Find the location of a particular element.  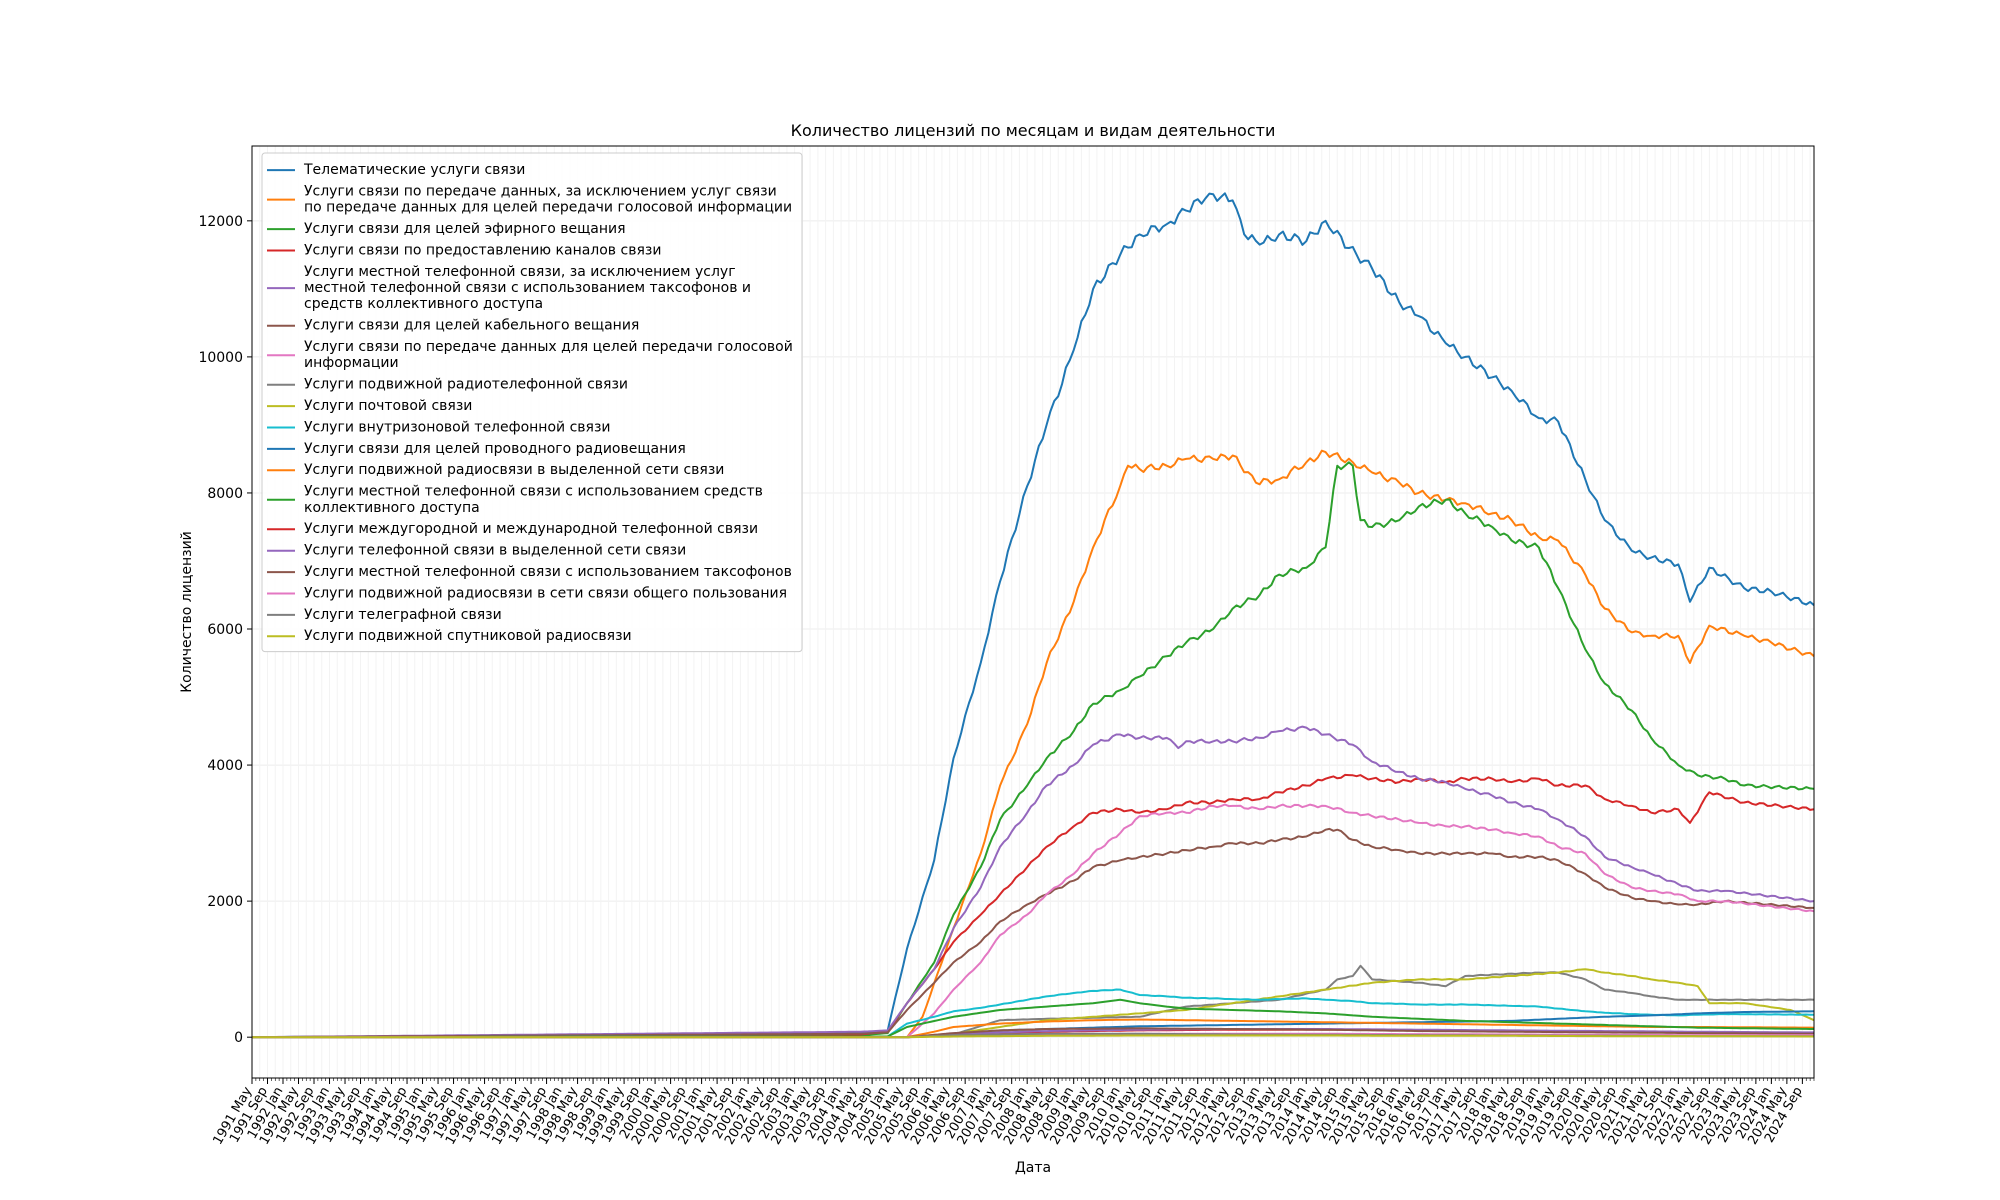

legend-item: Услуги связи для целей эфирного вещания is located at coordinates (465, 229).